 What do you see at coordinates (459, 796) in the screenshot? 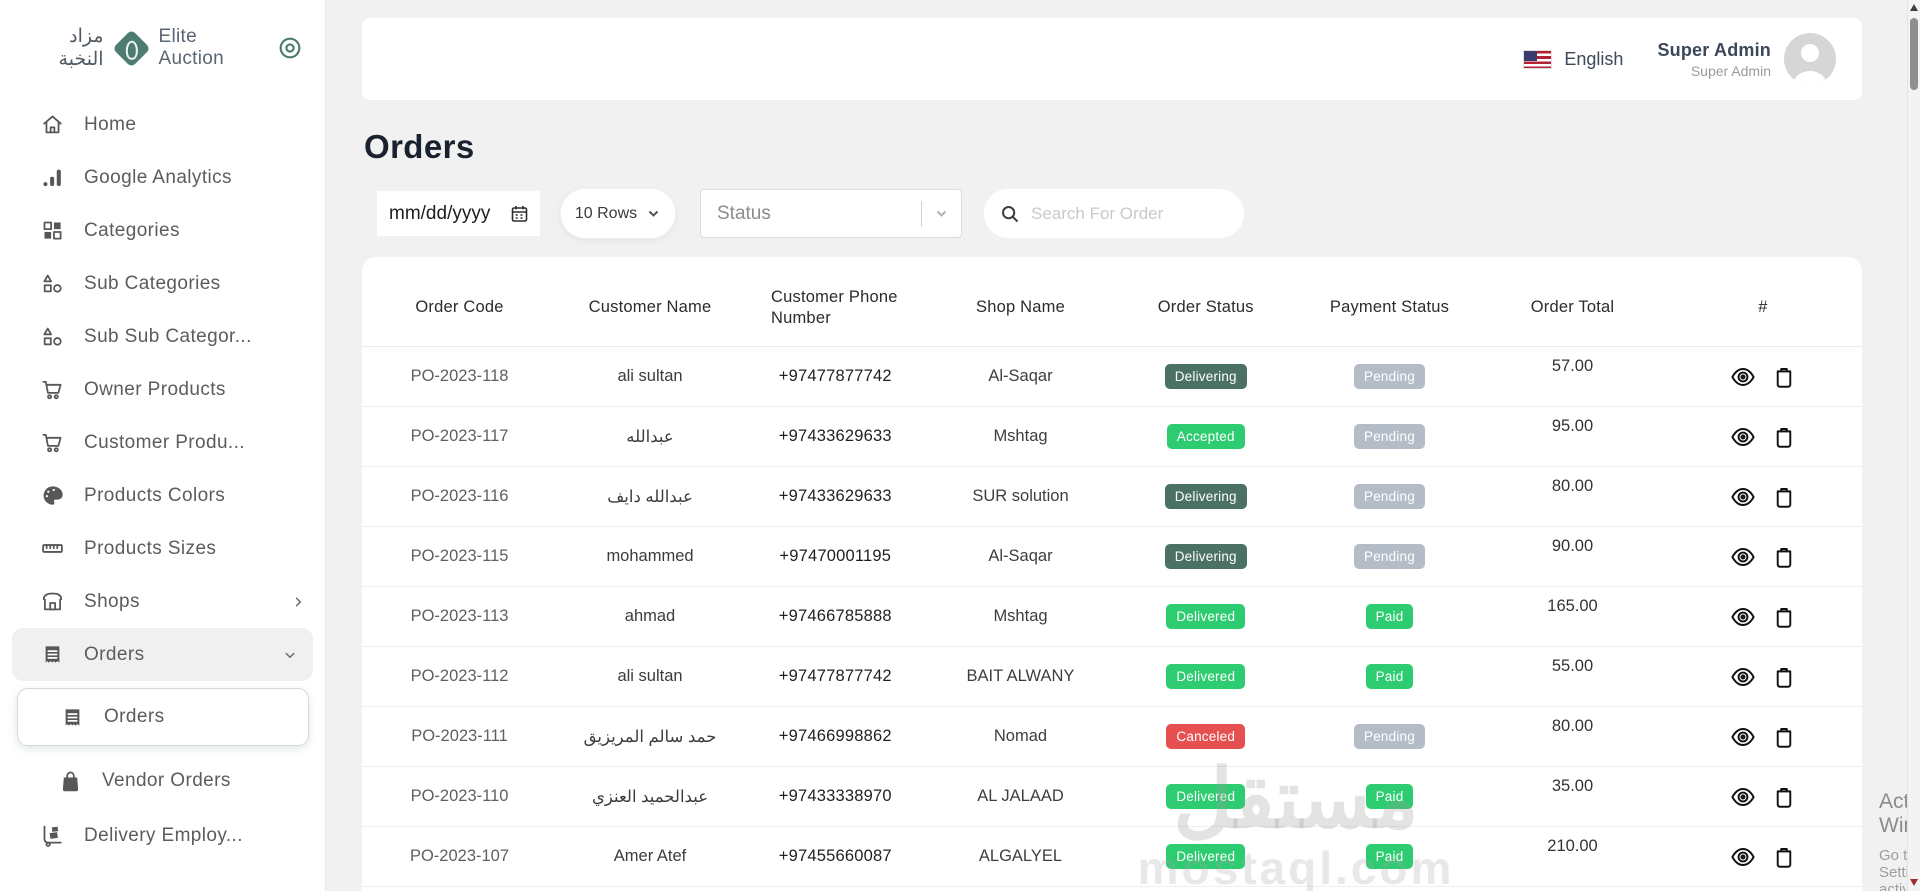
I see `order-code: PO-2023-110` at bounding box center [459, 796].